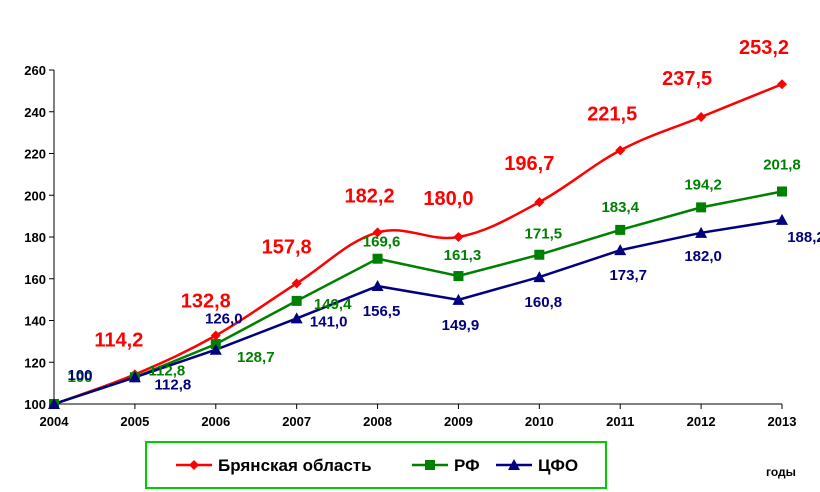  I want to click on y-tick-label: 120, so click(35, 362).